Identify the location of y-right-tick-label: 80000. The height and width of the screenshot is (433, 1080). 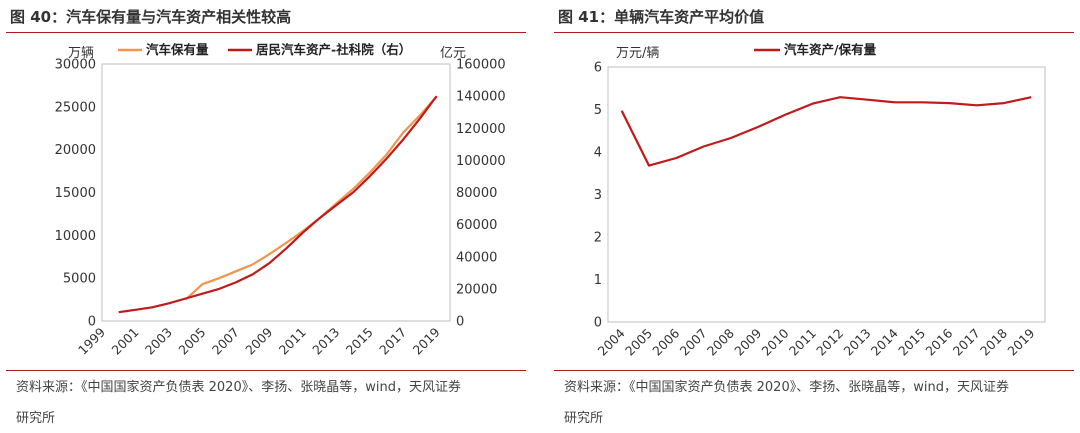
(476, 193).